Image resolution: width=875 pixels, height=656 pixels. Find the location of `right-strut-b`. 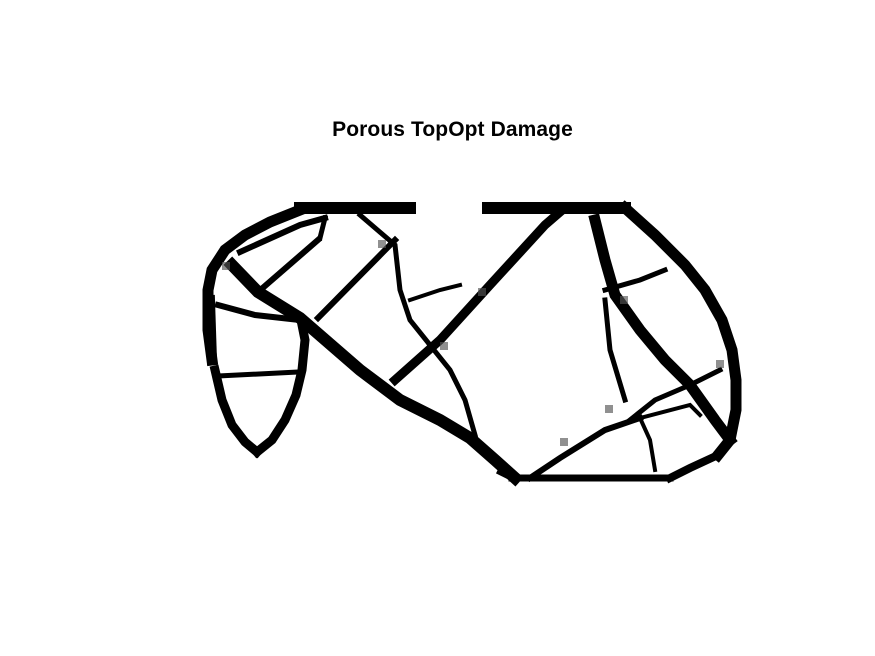

right-strut-b is located at coordinates (615, 350).